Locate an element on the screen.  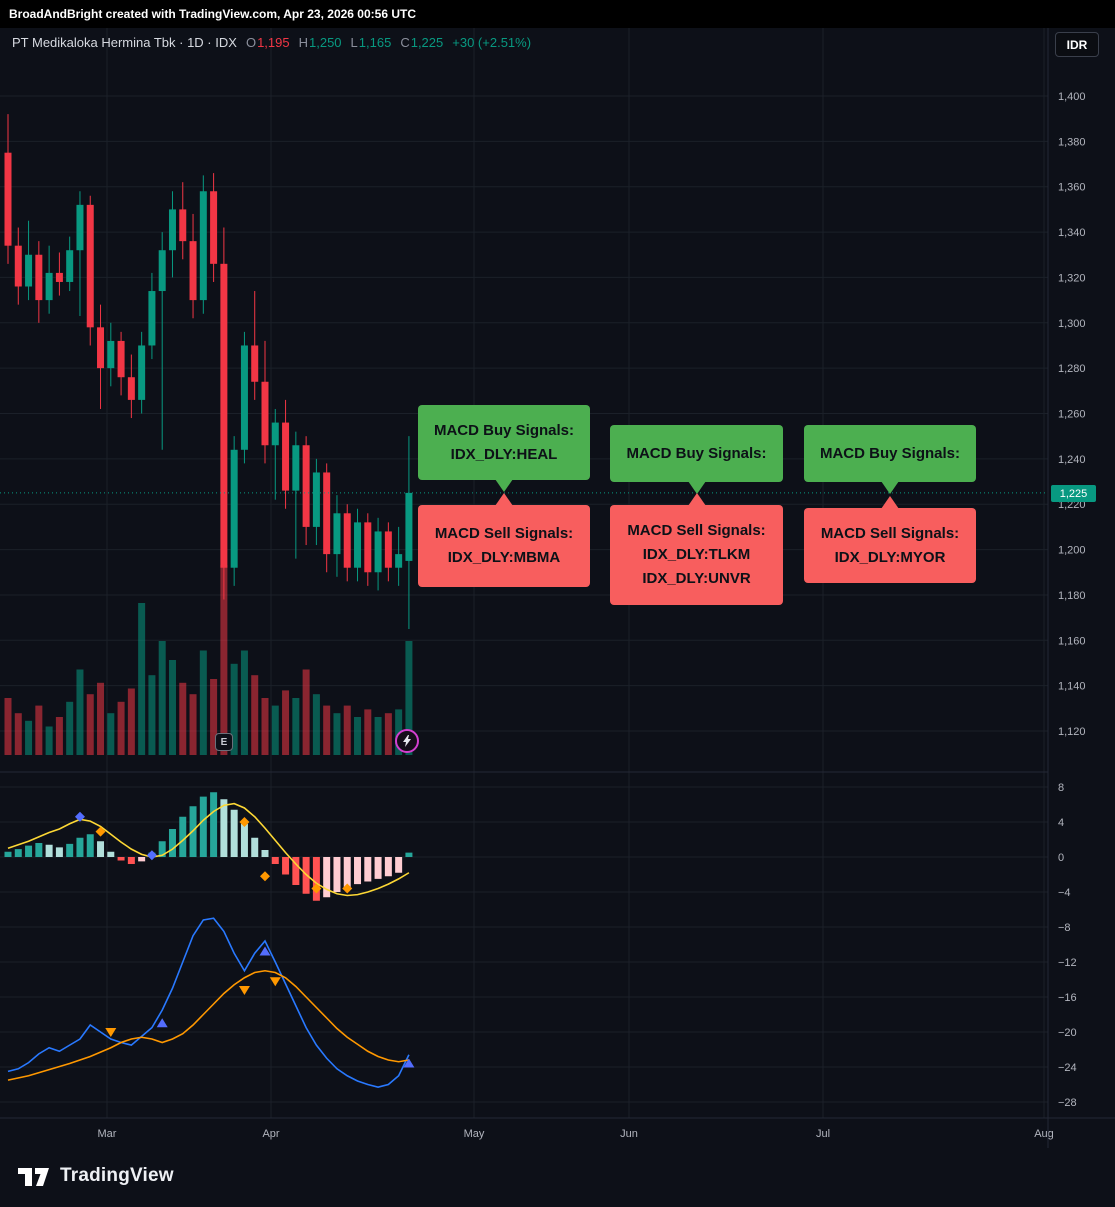
indicator-axis-label: 8 is located at coordinates (1061, 788).